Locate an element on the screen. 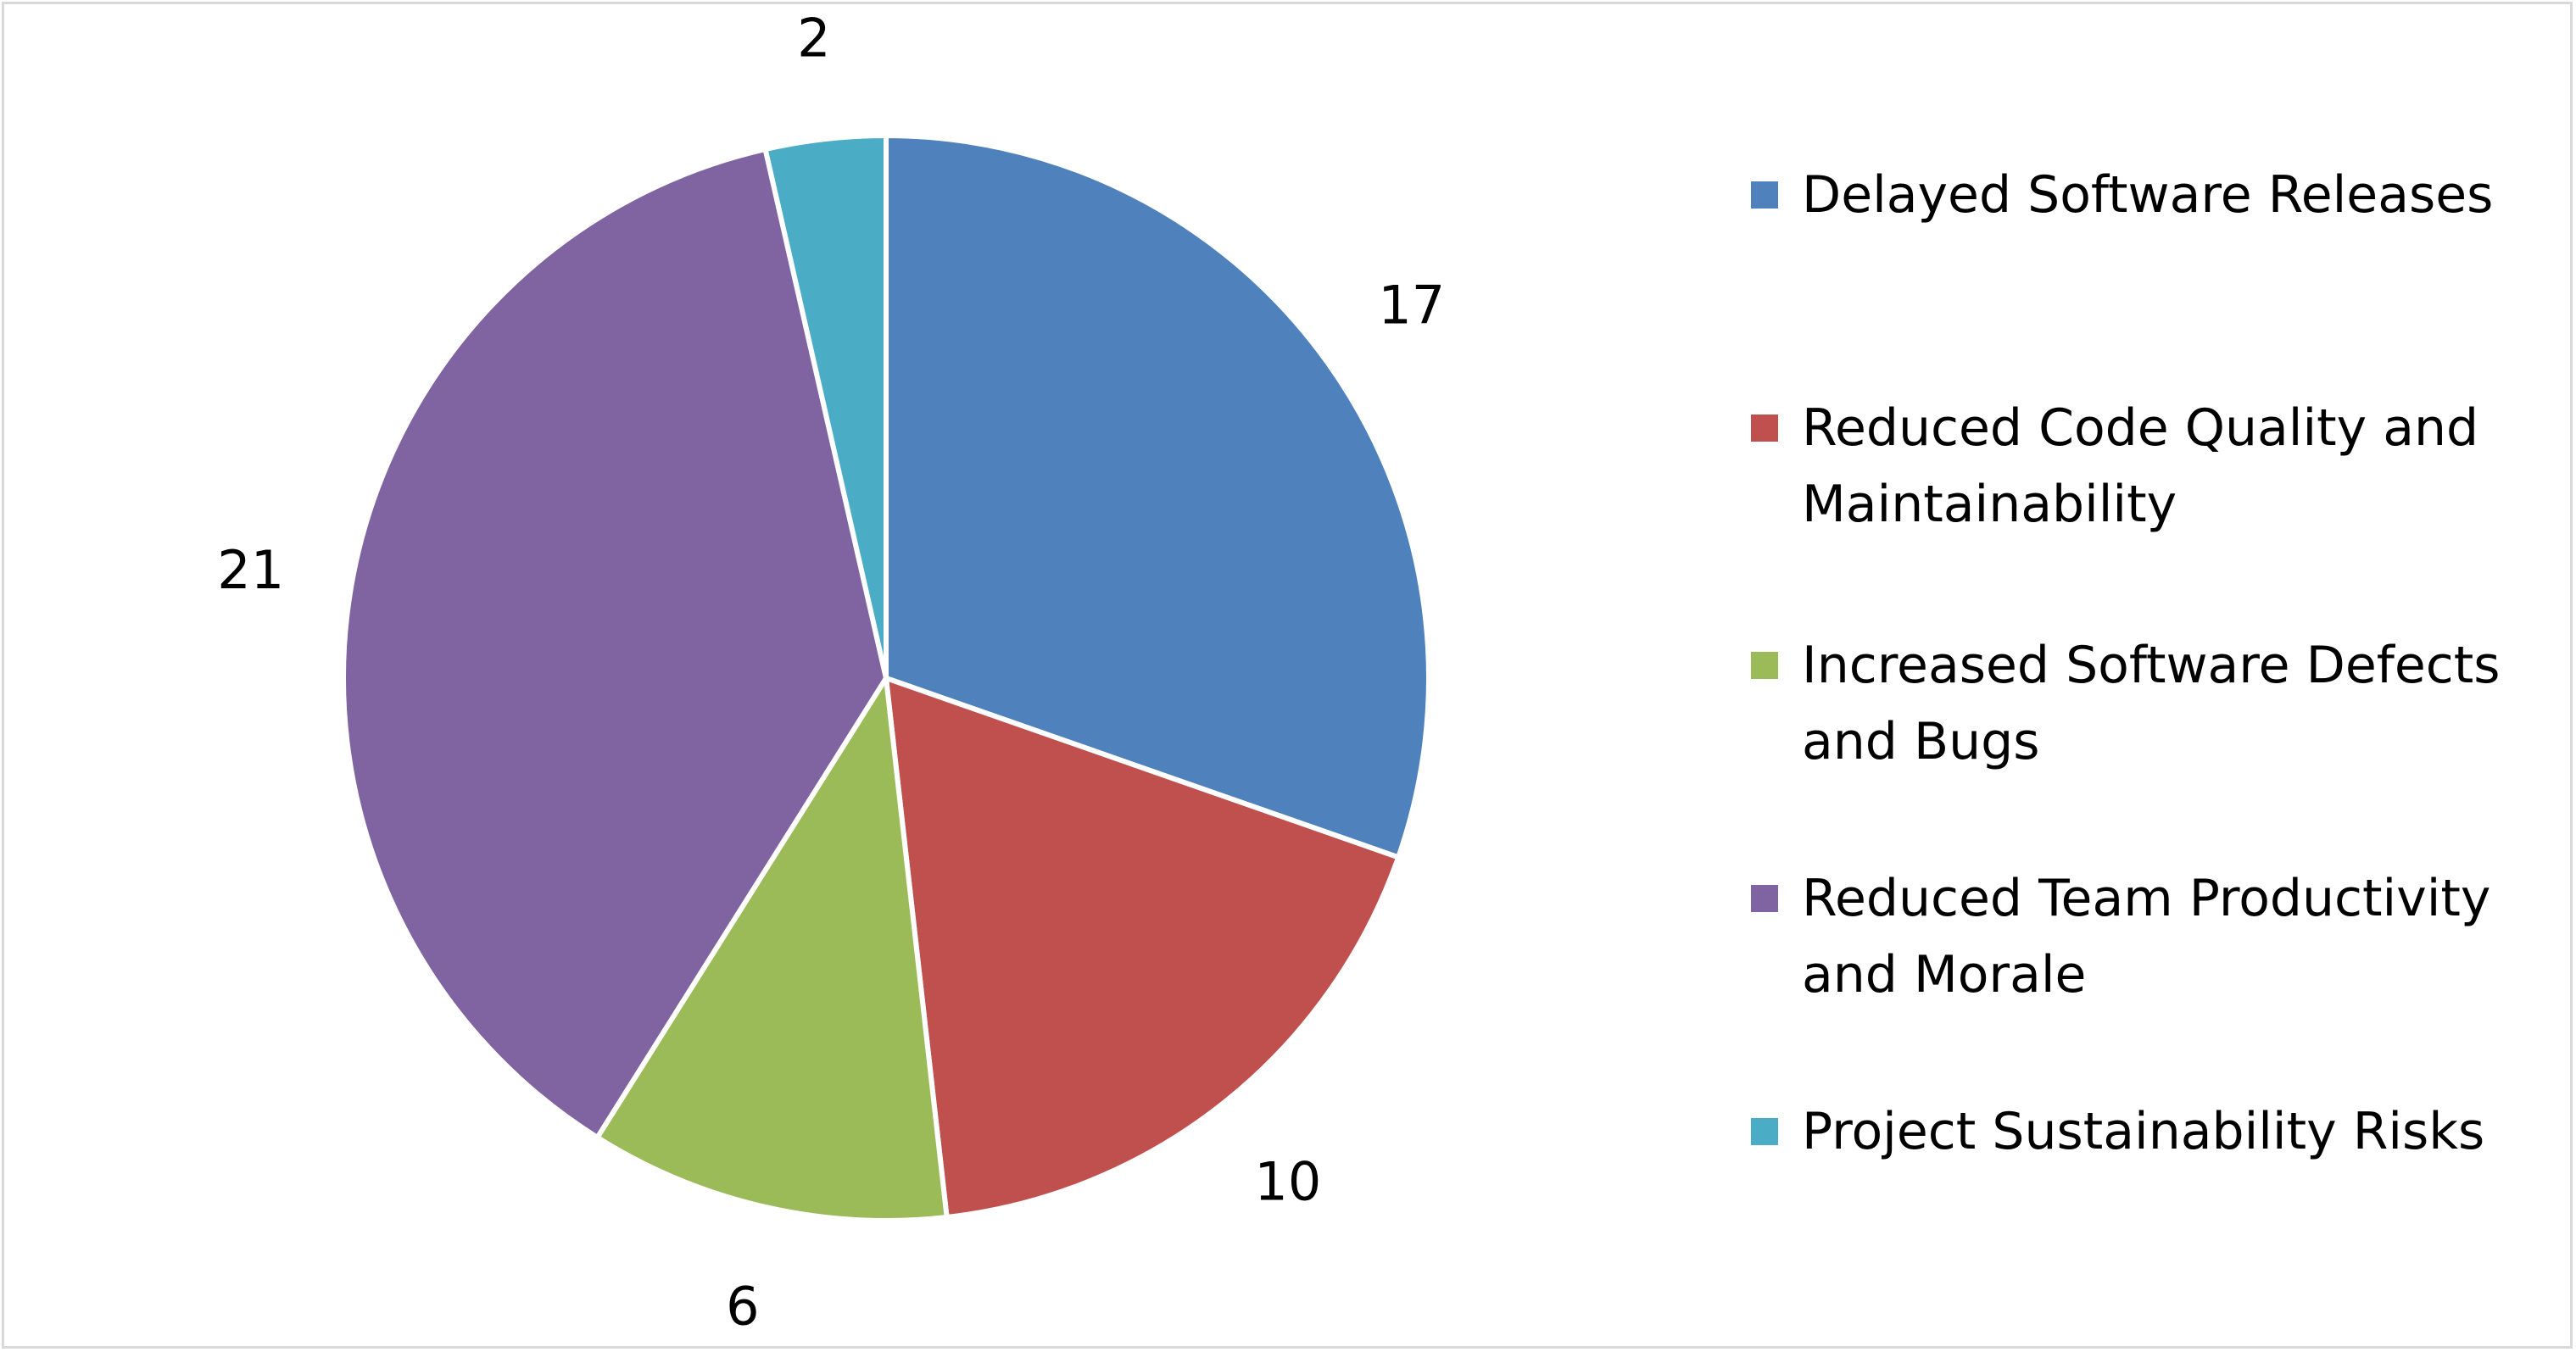  slice-value-label: 17 is located at coordinates (1411, 306).